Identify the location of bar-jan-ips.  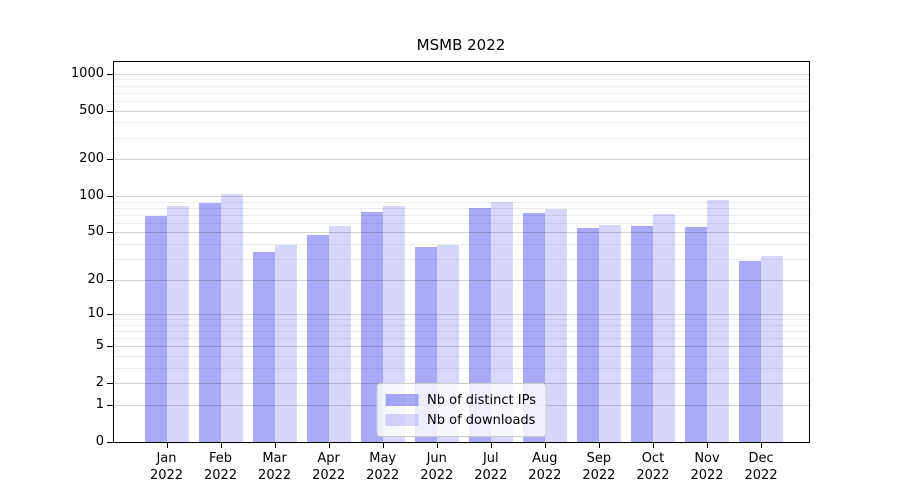
(155, 329).